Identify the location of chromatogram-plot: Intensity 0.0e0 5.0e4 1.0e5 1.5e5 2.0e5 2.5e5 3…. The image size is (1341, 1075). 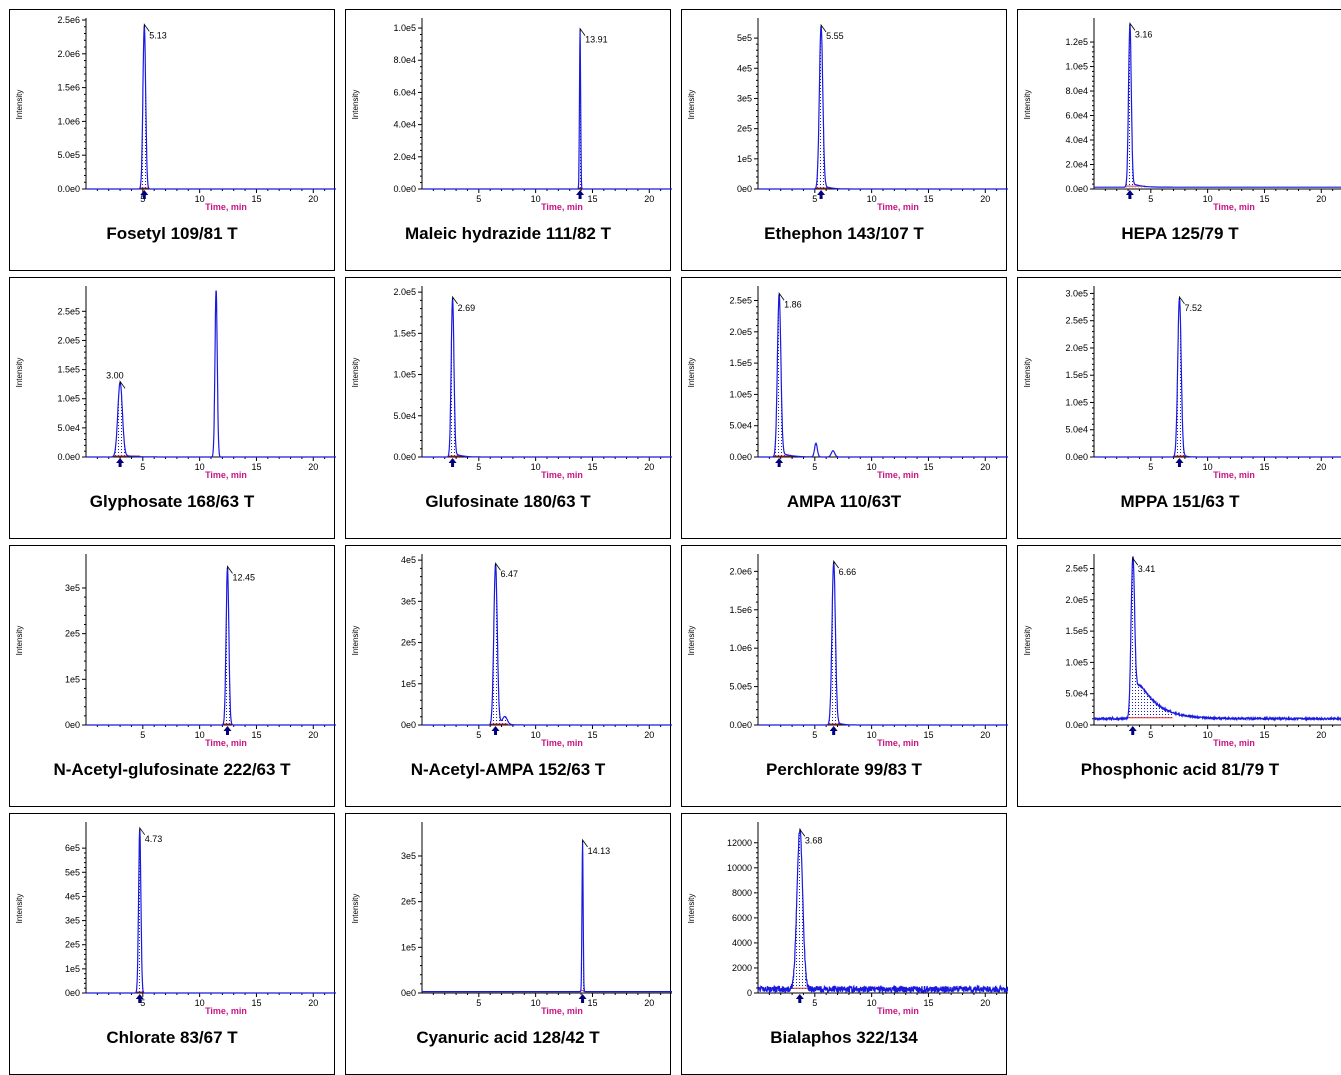
(1182, 383).